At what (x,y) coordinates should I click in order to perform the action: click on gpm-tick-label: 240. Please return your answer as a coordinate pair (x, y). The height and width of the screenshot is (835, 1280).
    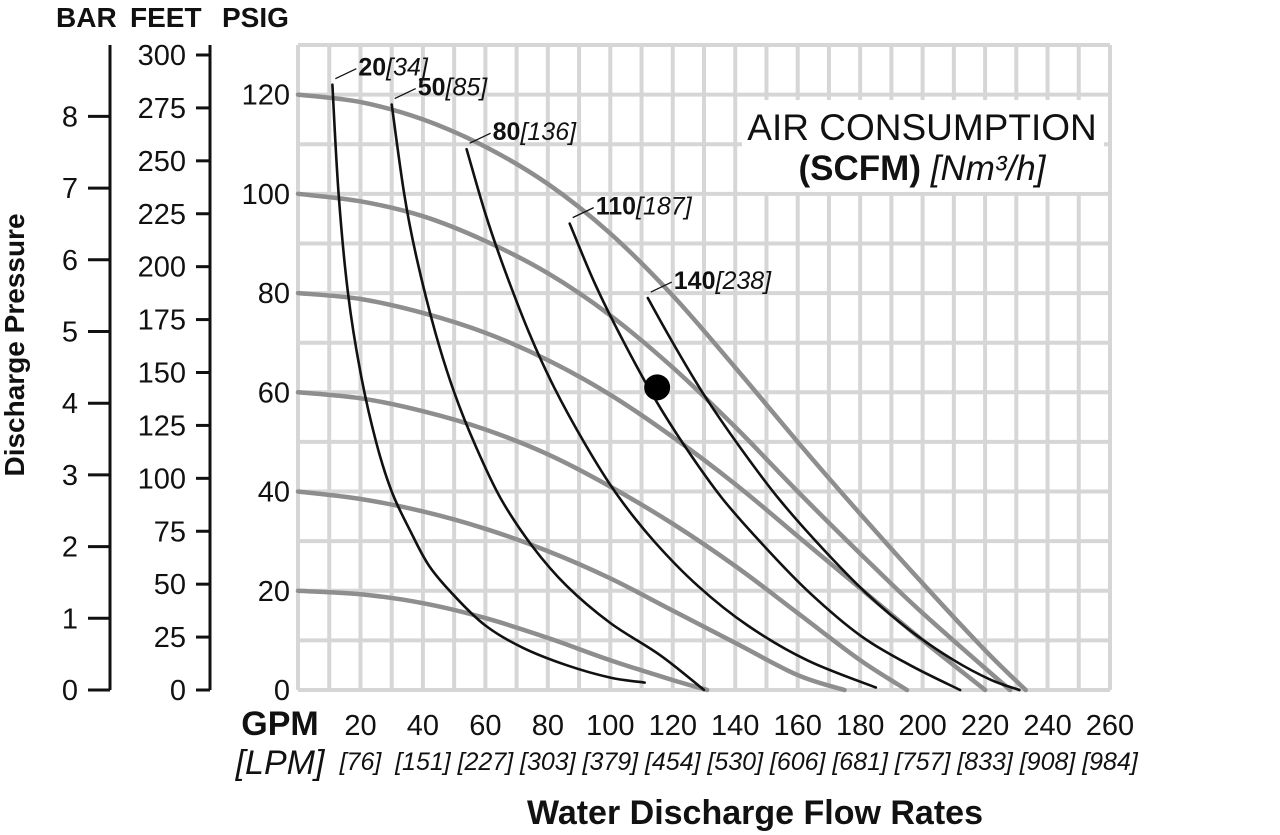
    Looking at the image, I should click on (1047, 726).